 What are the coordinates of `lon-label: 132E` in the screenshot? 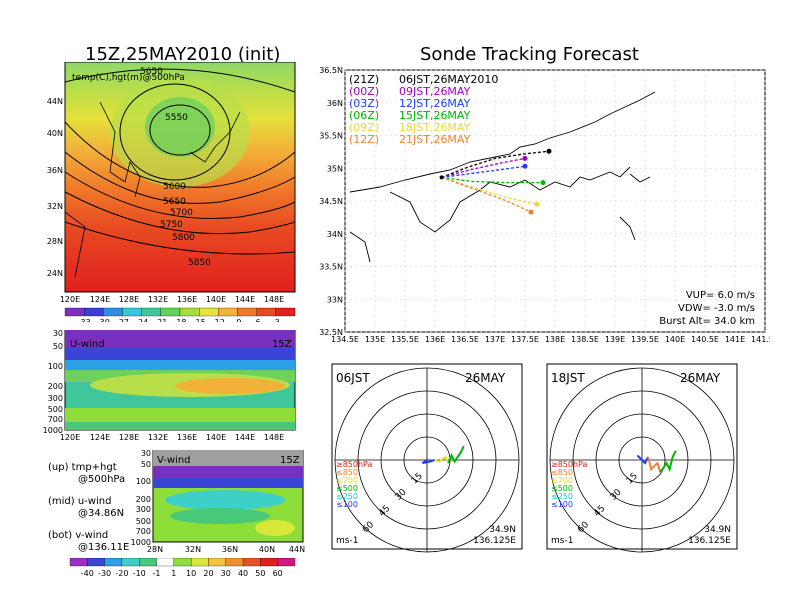 It's located at (158, 437).